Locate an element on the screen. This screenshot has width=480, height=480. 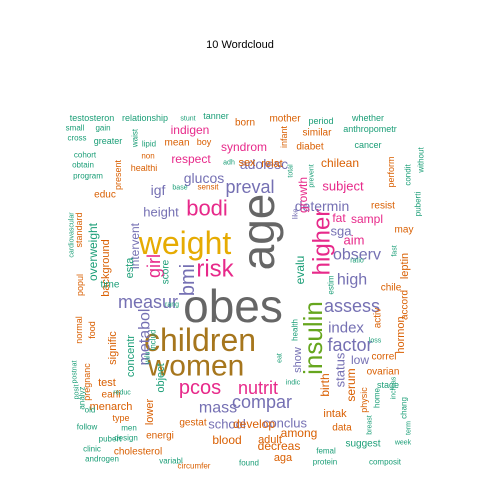
word-posit: posit is located at coordinates (77, 392).